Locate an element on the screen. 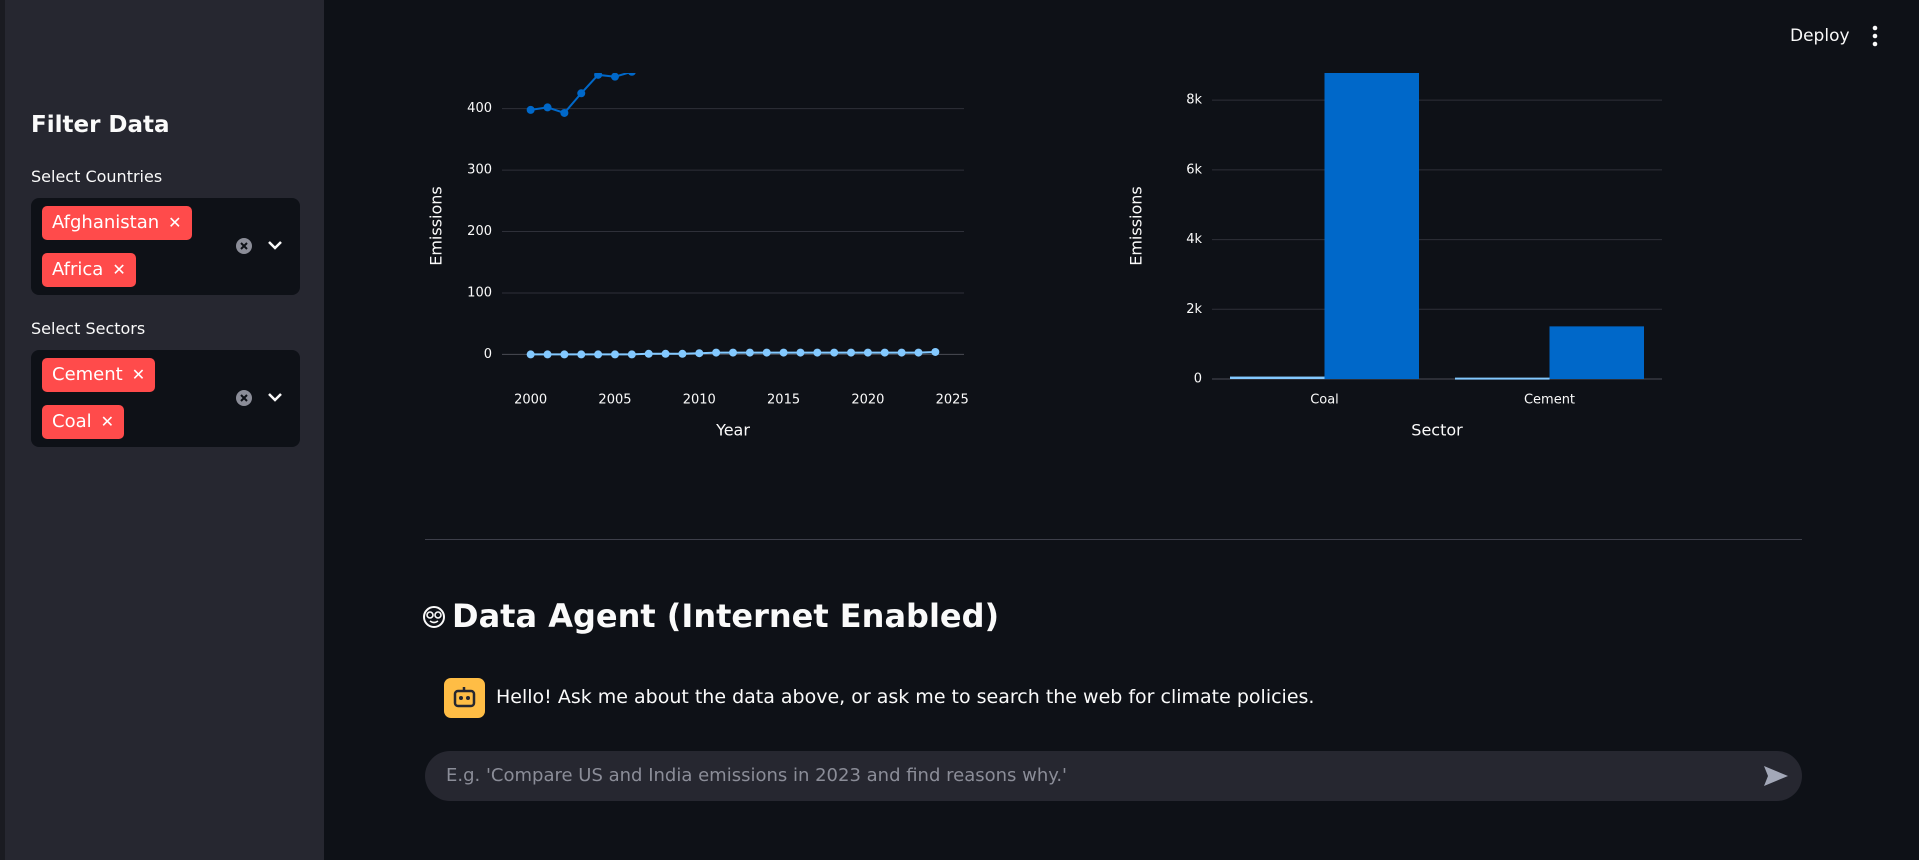 This screenshot has height=860, width=1919. agent-title: Data Agent (Internet Enabled) is located at coordinates (726, 616).